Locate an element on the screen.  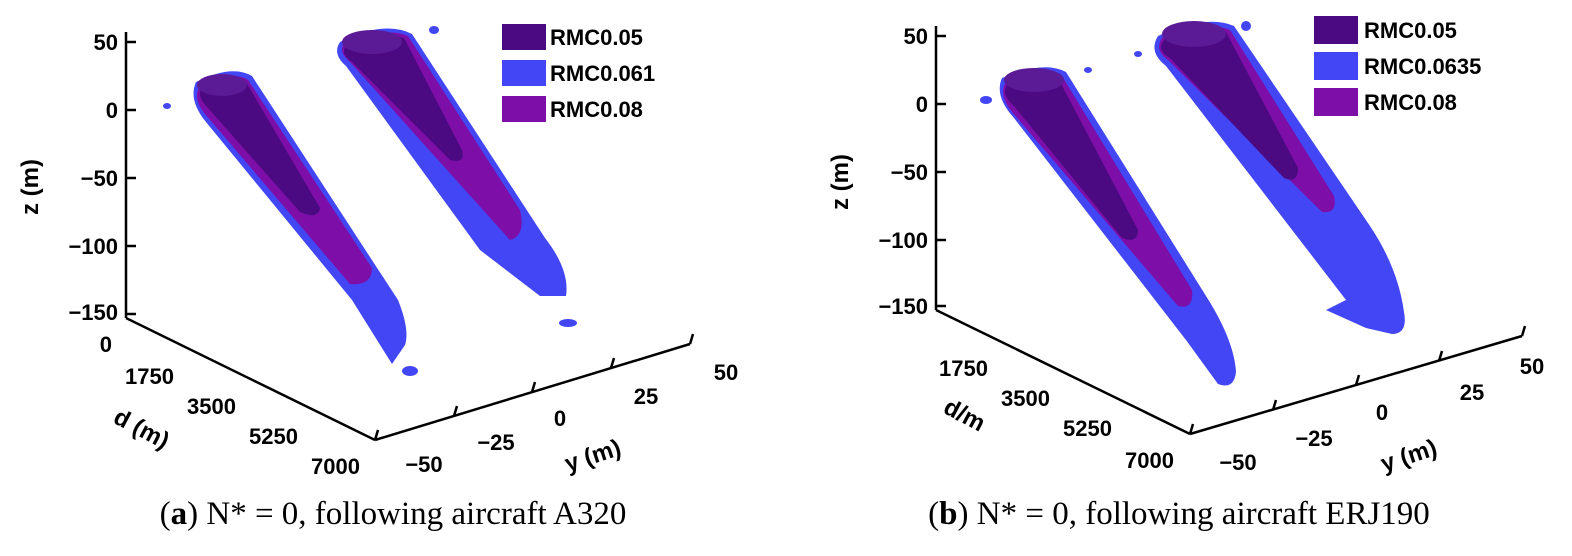
legend-label: RMC0.0635 is located at coordinates (1422, 66).